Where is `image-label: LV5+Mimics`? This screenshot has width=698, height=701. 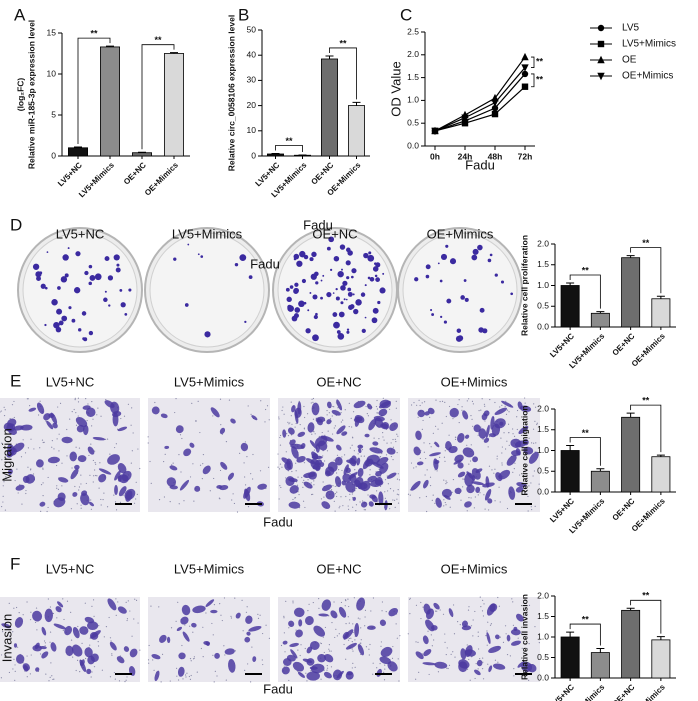 image-label: LV5+Mimics is located at coordinates (209, 568).